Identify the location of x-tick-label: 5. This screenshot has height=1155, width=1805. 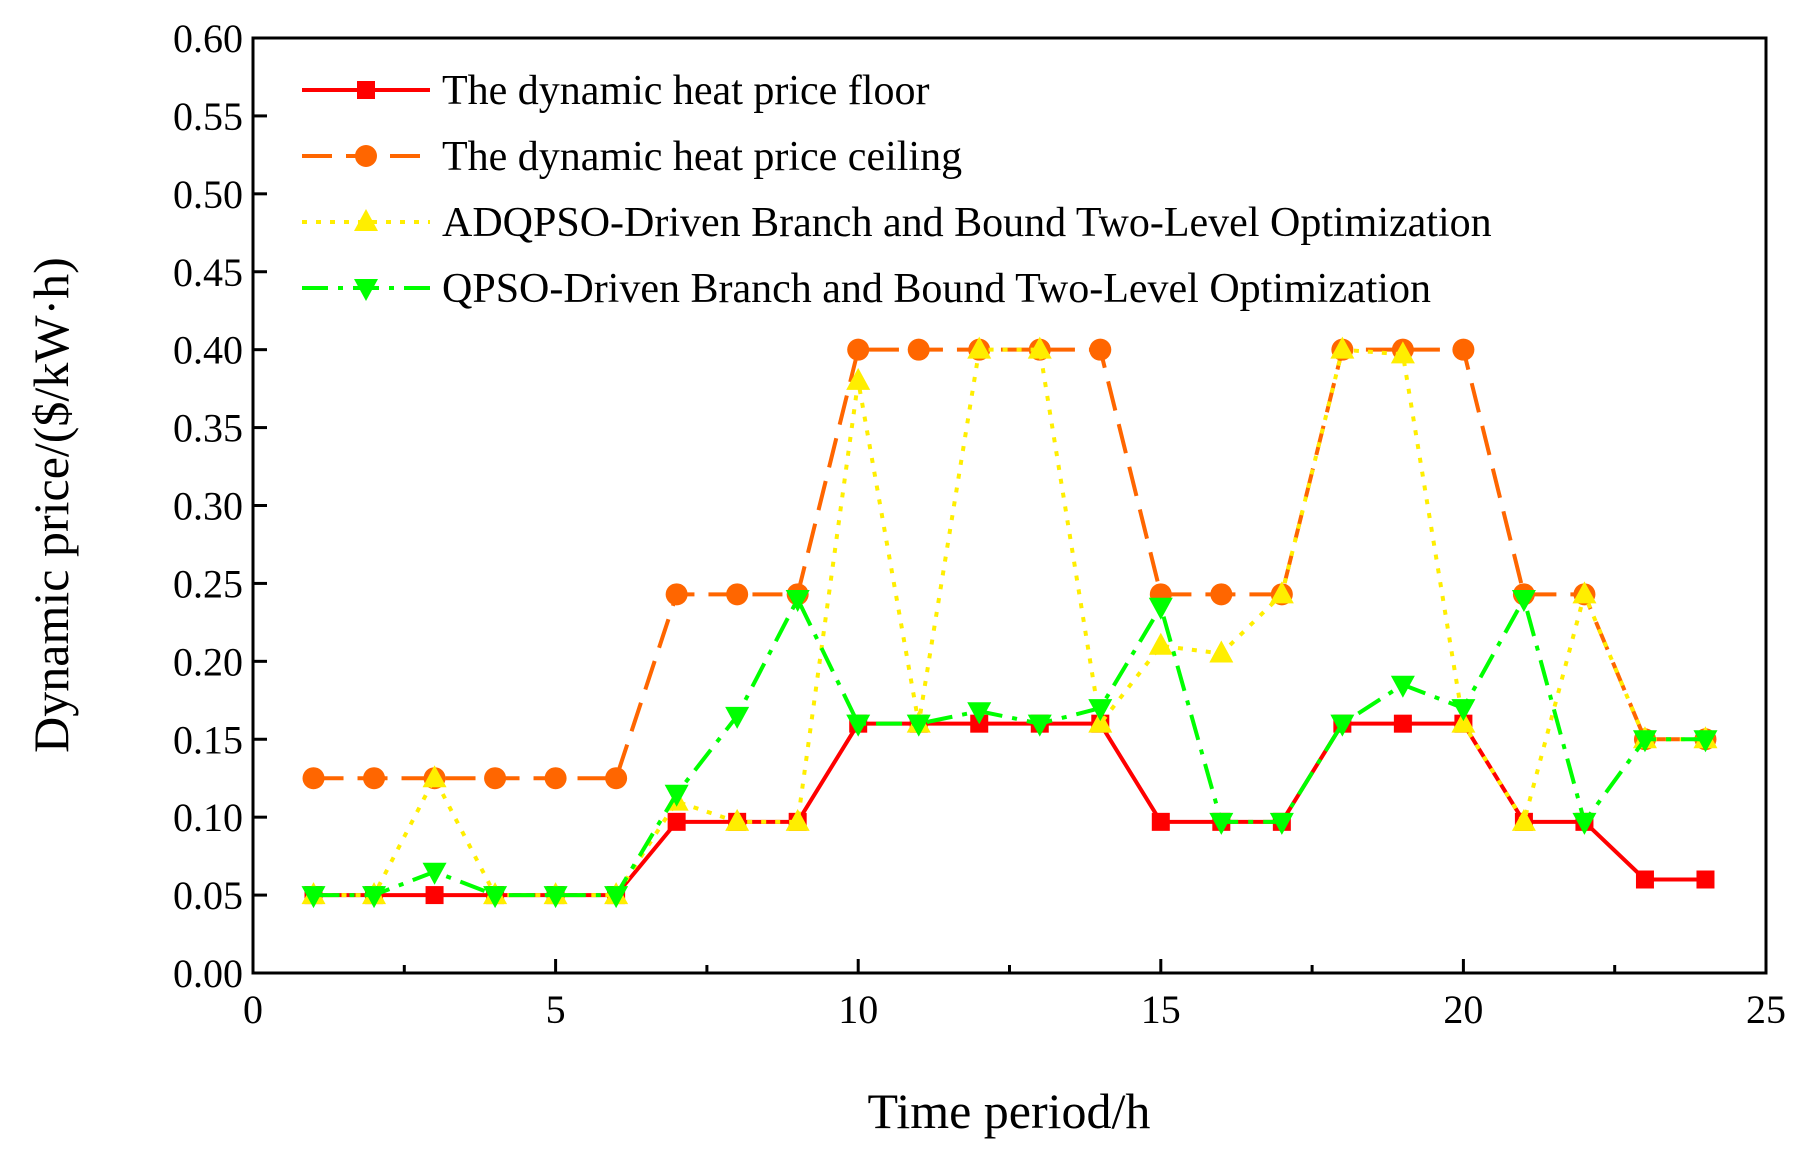
(556, 1009).